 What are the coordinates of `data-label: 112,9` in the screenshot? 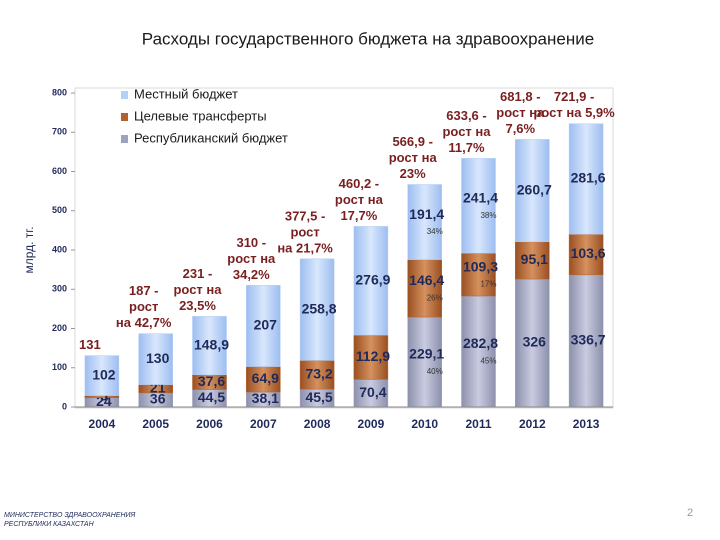 It's located at (373, 356).